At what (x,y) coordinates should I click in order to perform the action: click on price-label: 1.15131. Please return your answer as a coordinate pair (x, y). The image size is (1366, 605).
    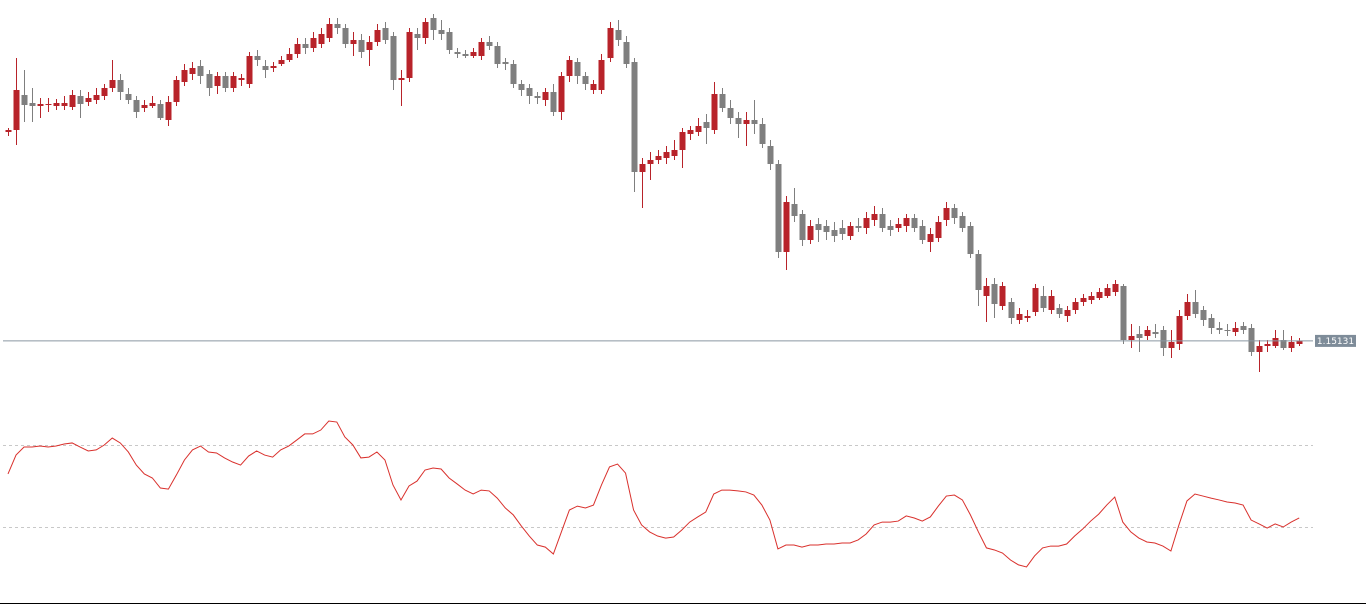
    Looking at the image, I should click on (1335, 342).